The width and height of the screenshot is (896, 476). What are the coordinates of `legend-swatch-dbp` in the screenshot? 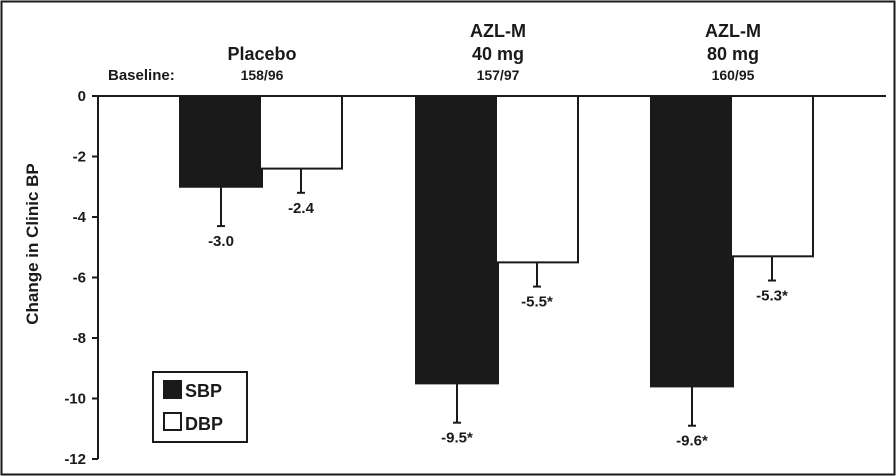 It's located at (172, 421).